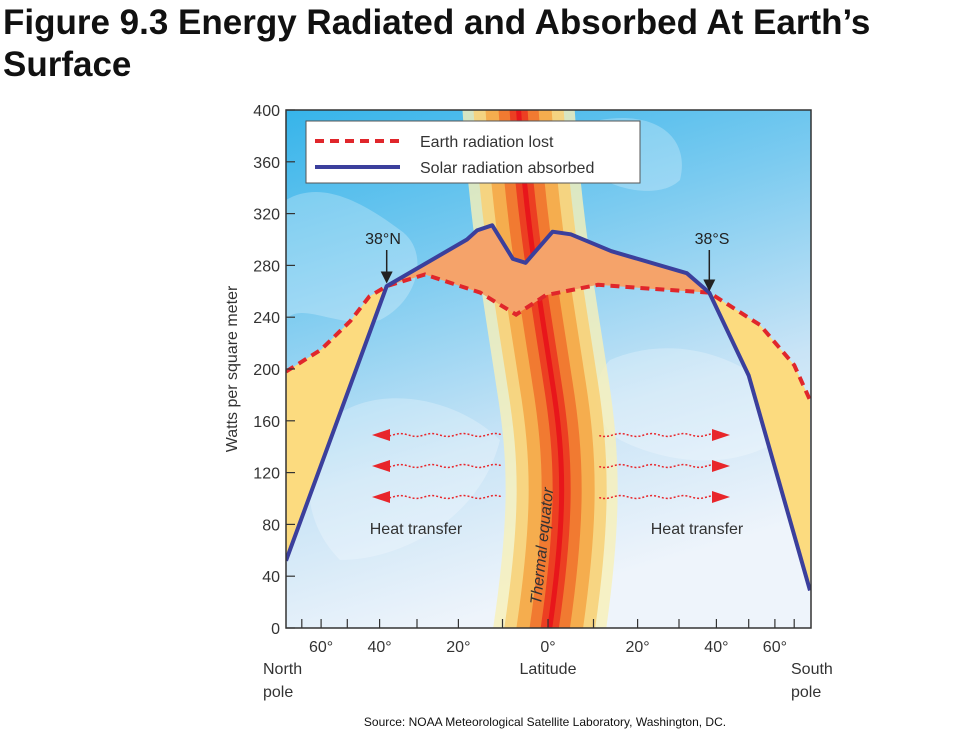  I want to click on energy-surplus-area, so click(548, 270).